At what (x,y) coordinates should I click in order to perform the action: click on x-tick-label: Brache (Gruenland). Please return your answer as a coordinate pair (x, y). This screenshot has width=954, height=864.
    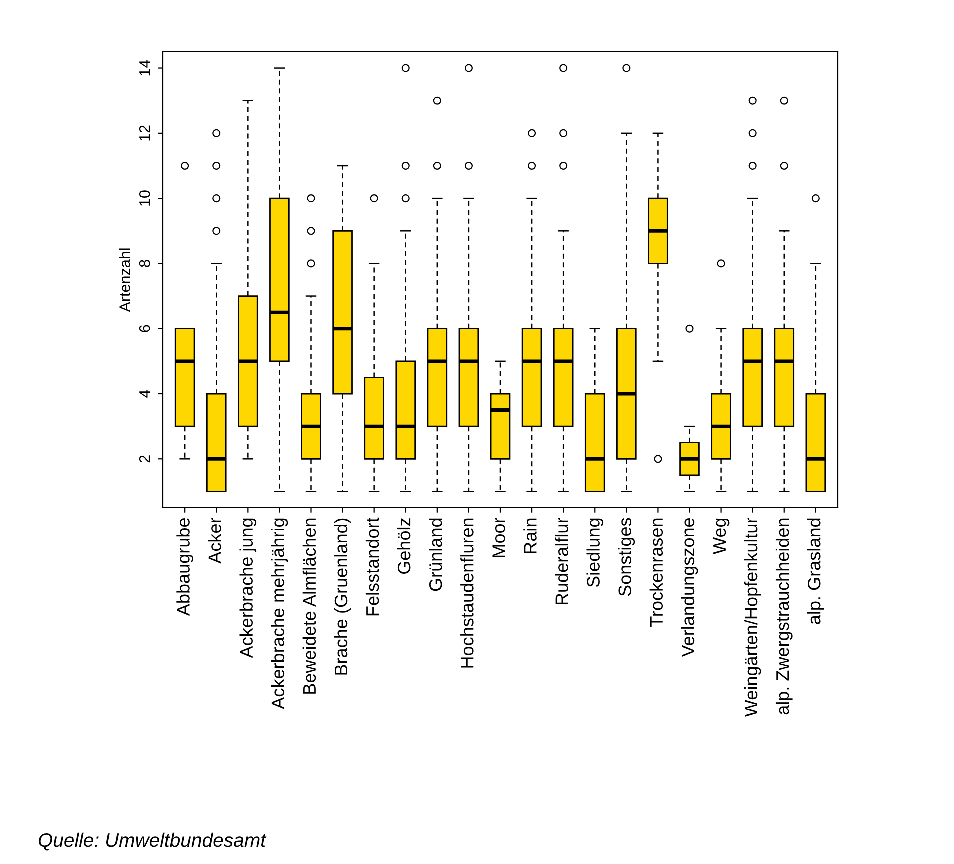
    Looking at the image, I should click on (343, 596).